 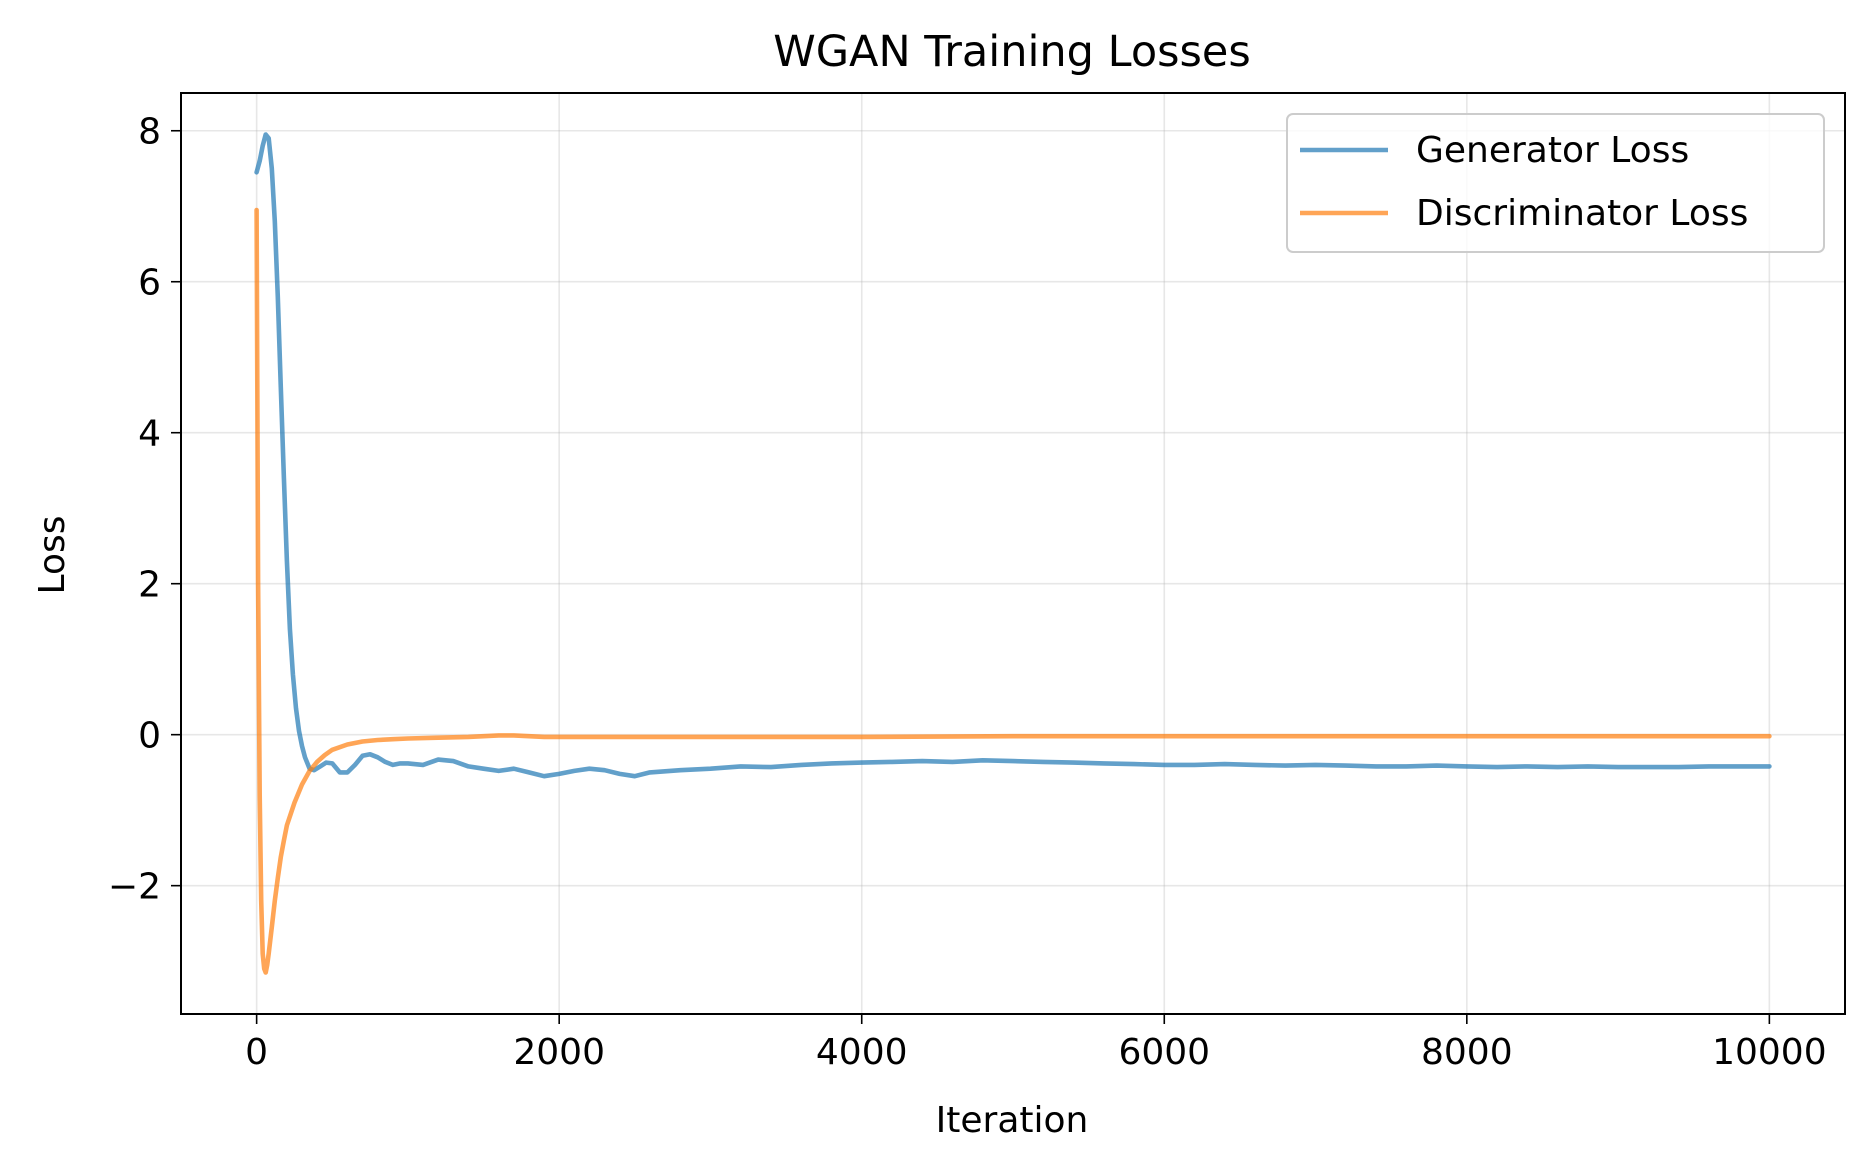 I want to click on x-tick-label: 2000, so click(x=559, y=1052).